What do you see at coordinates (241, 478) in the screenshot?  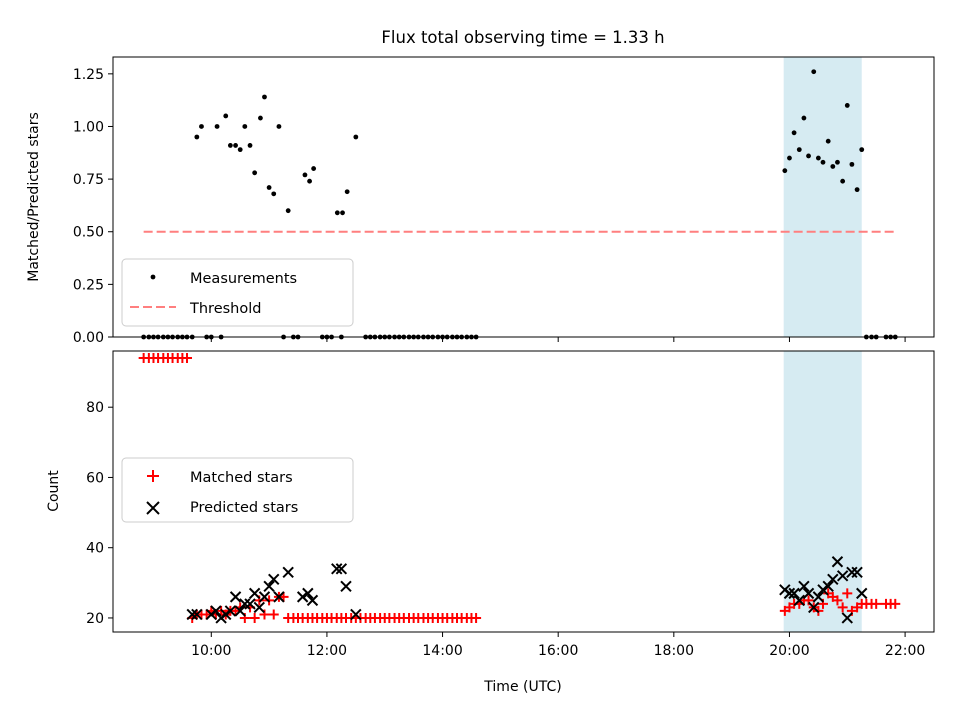 I see `matched-stars-legend-label: Matched stars` at bounding box center [241, 478].